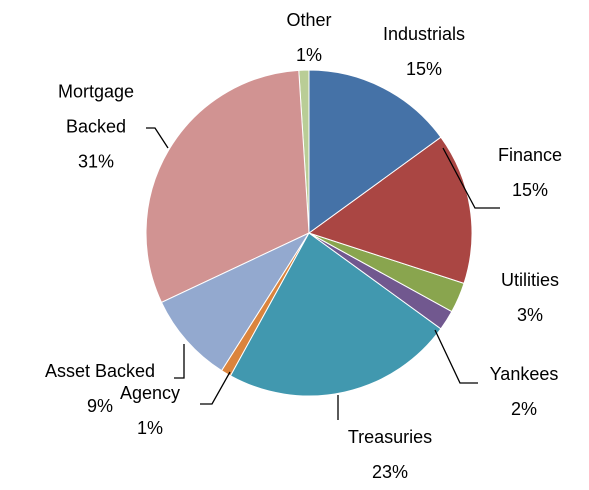  What do you see at coordinates (390, 437) in the screenshot?
I see `category-label: Treasuries` at bounding box center [390, 437].